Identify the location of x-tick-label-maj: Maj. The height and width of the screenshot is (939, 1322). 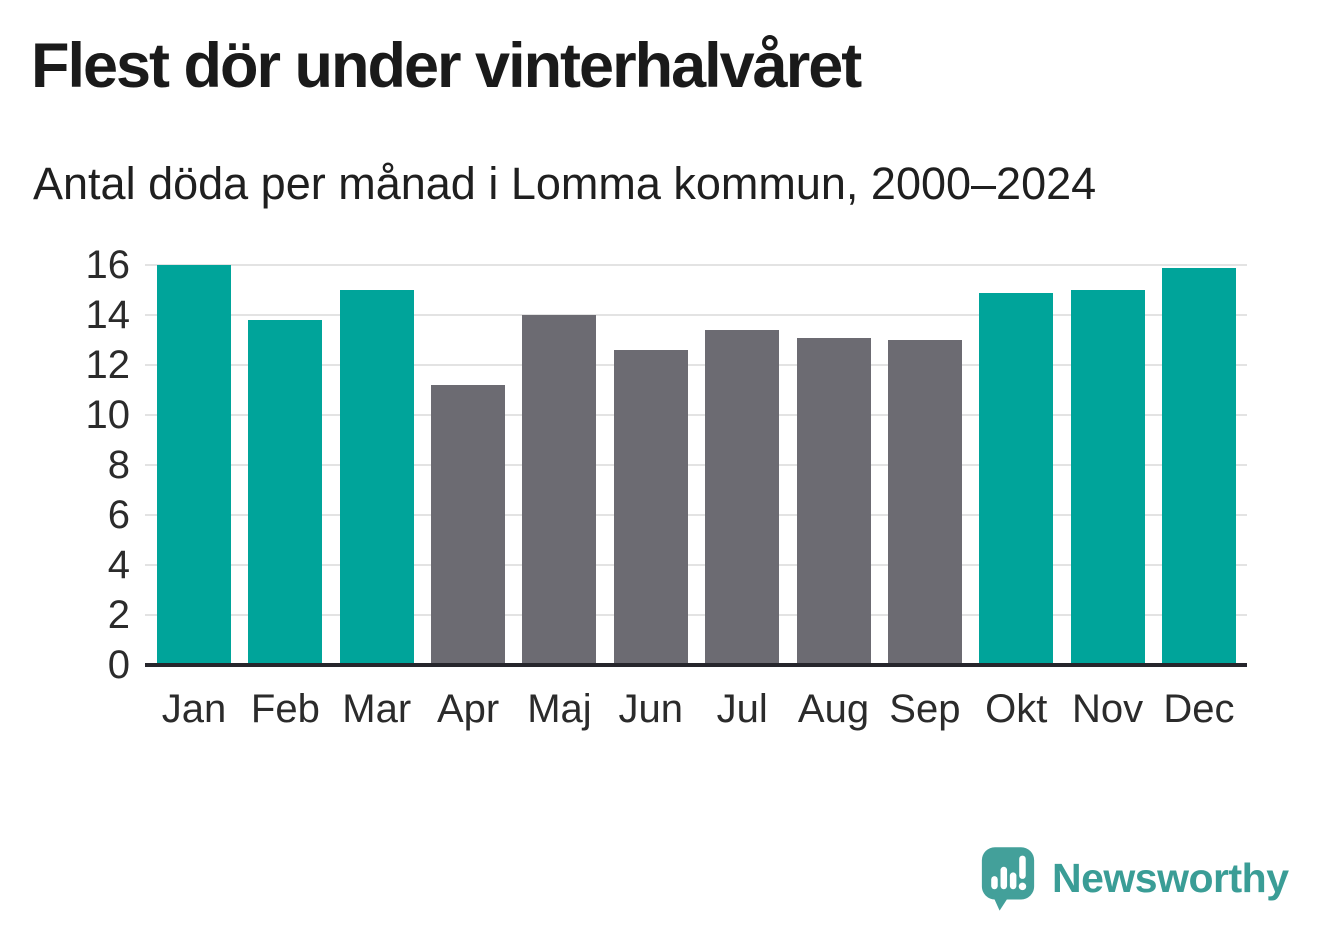
(559, 709).